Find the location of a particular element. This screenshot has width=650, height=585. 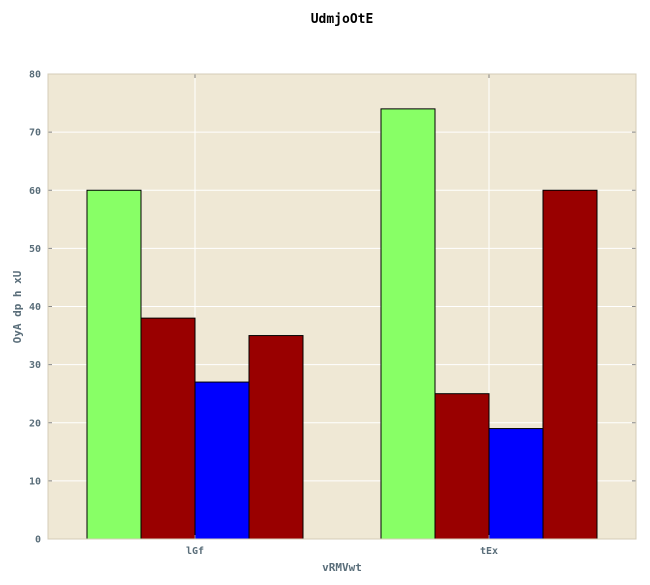

y-tick-label: 20 is located at coordinates (35, 423).